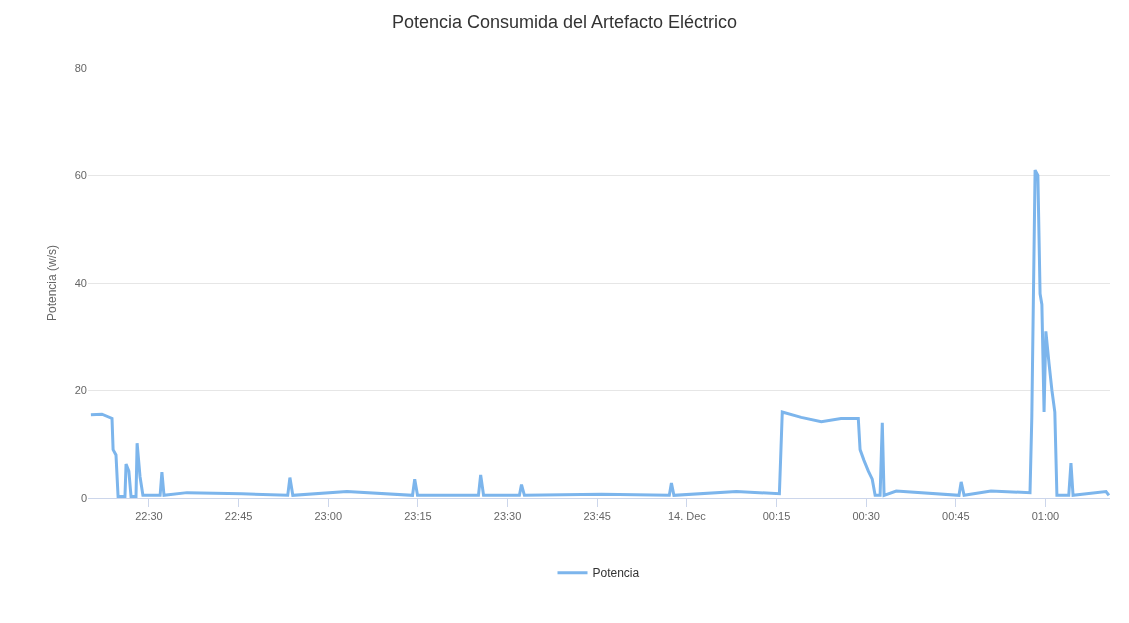 Image resolution: width=1129 pixels, height=623 pixels. What do you see at coordinates (80, 175) in the screenshot?
I see `y-tick-label: 60` at bounding box center [80, 175].